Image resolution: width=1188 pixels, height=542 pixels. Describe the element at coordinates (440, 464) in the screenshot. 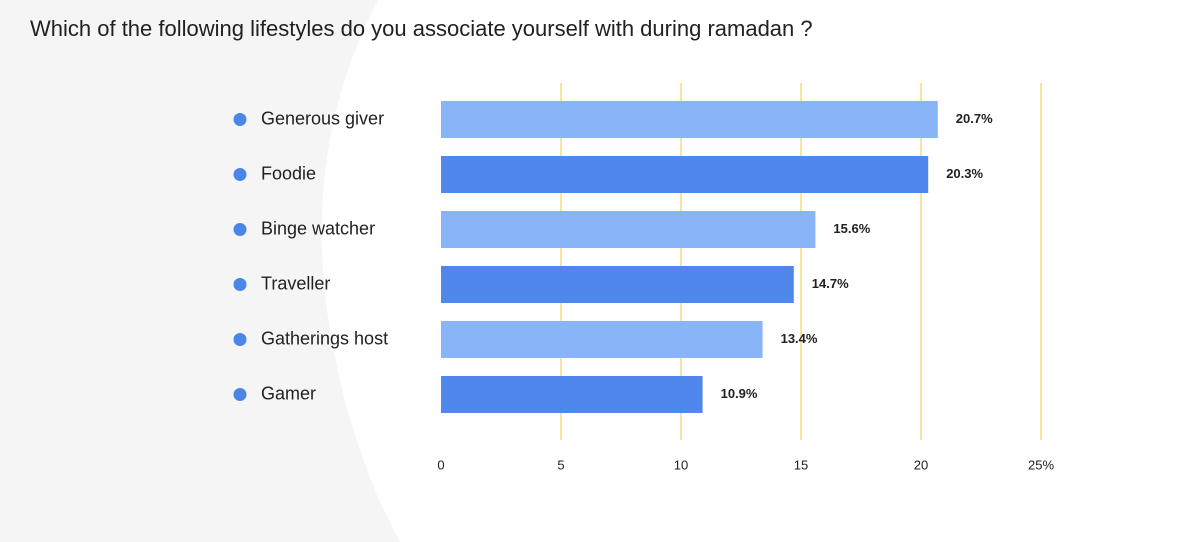

I see `x-tick-label: 0` at that location.